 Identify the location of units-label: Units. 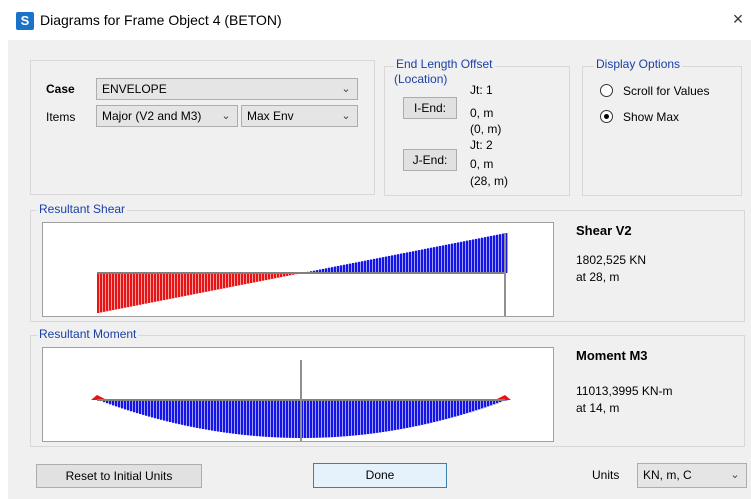
(606, 475).